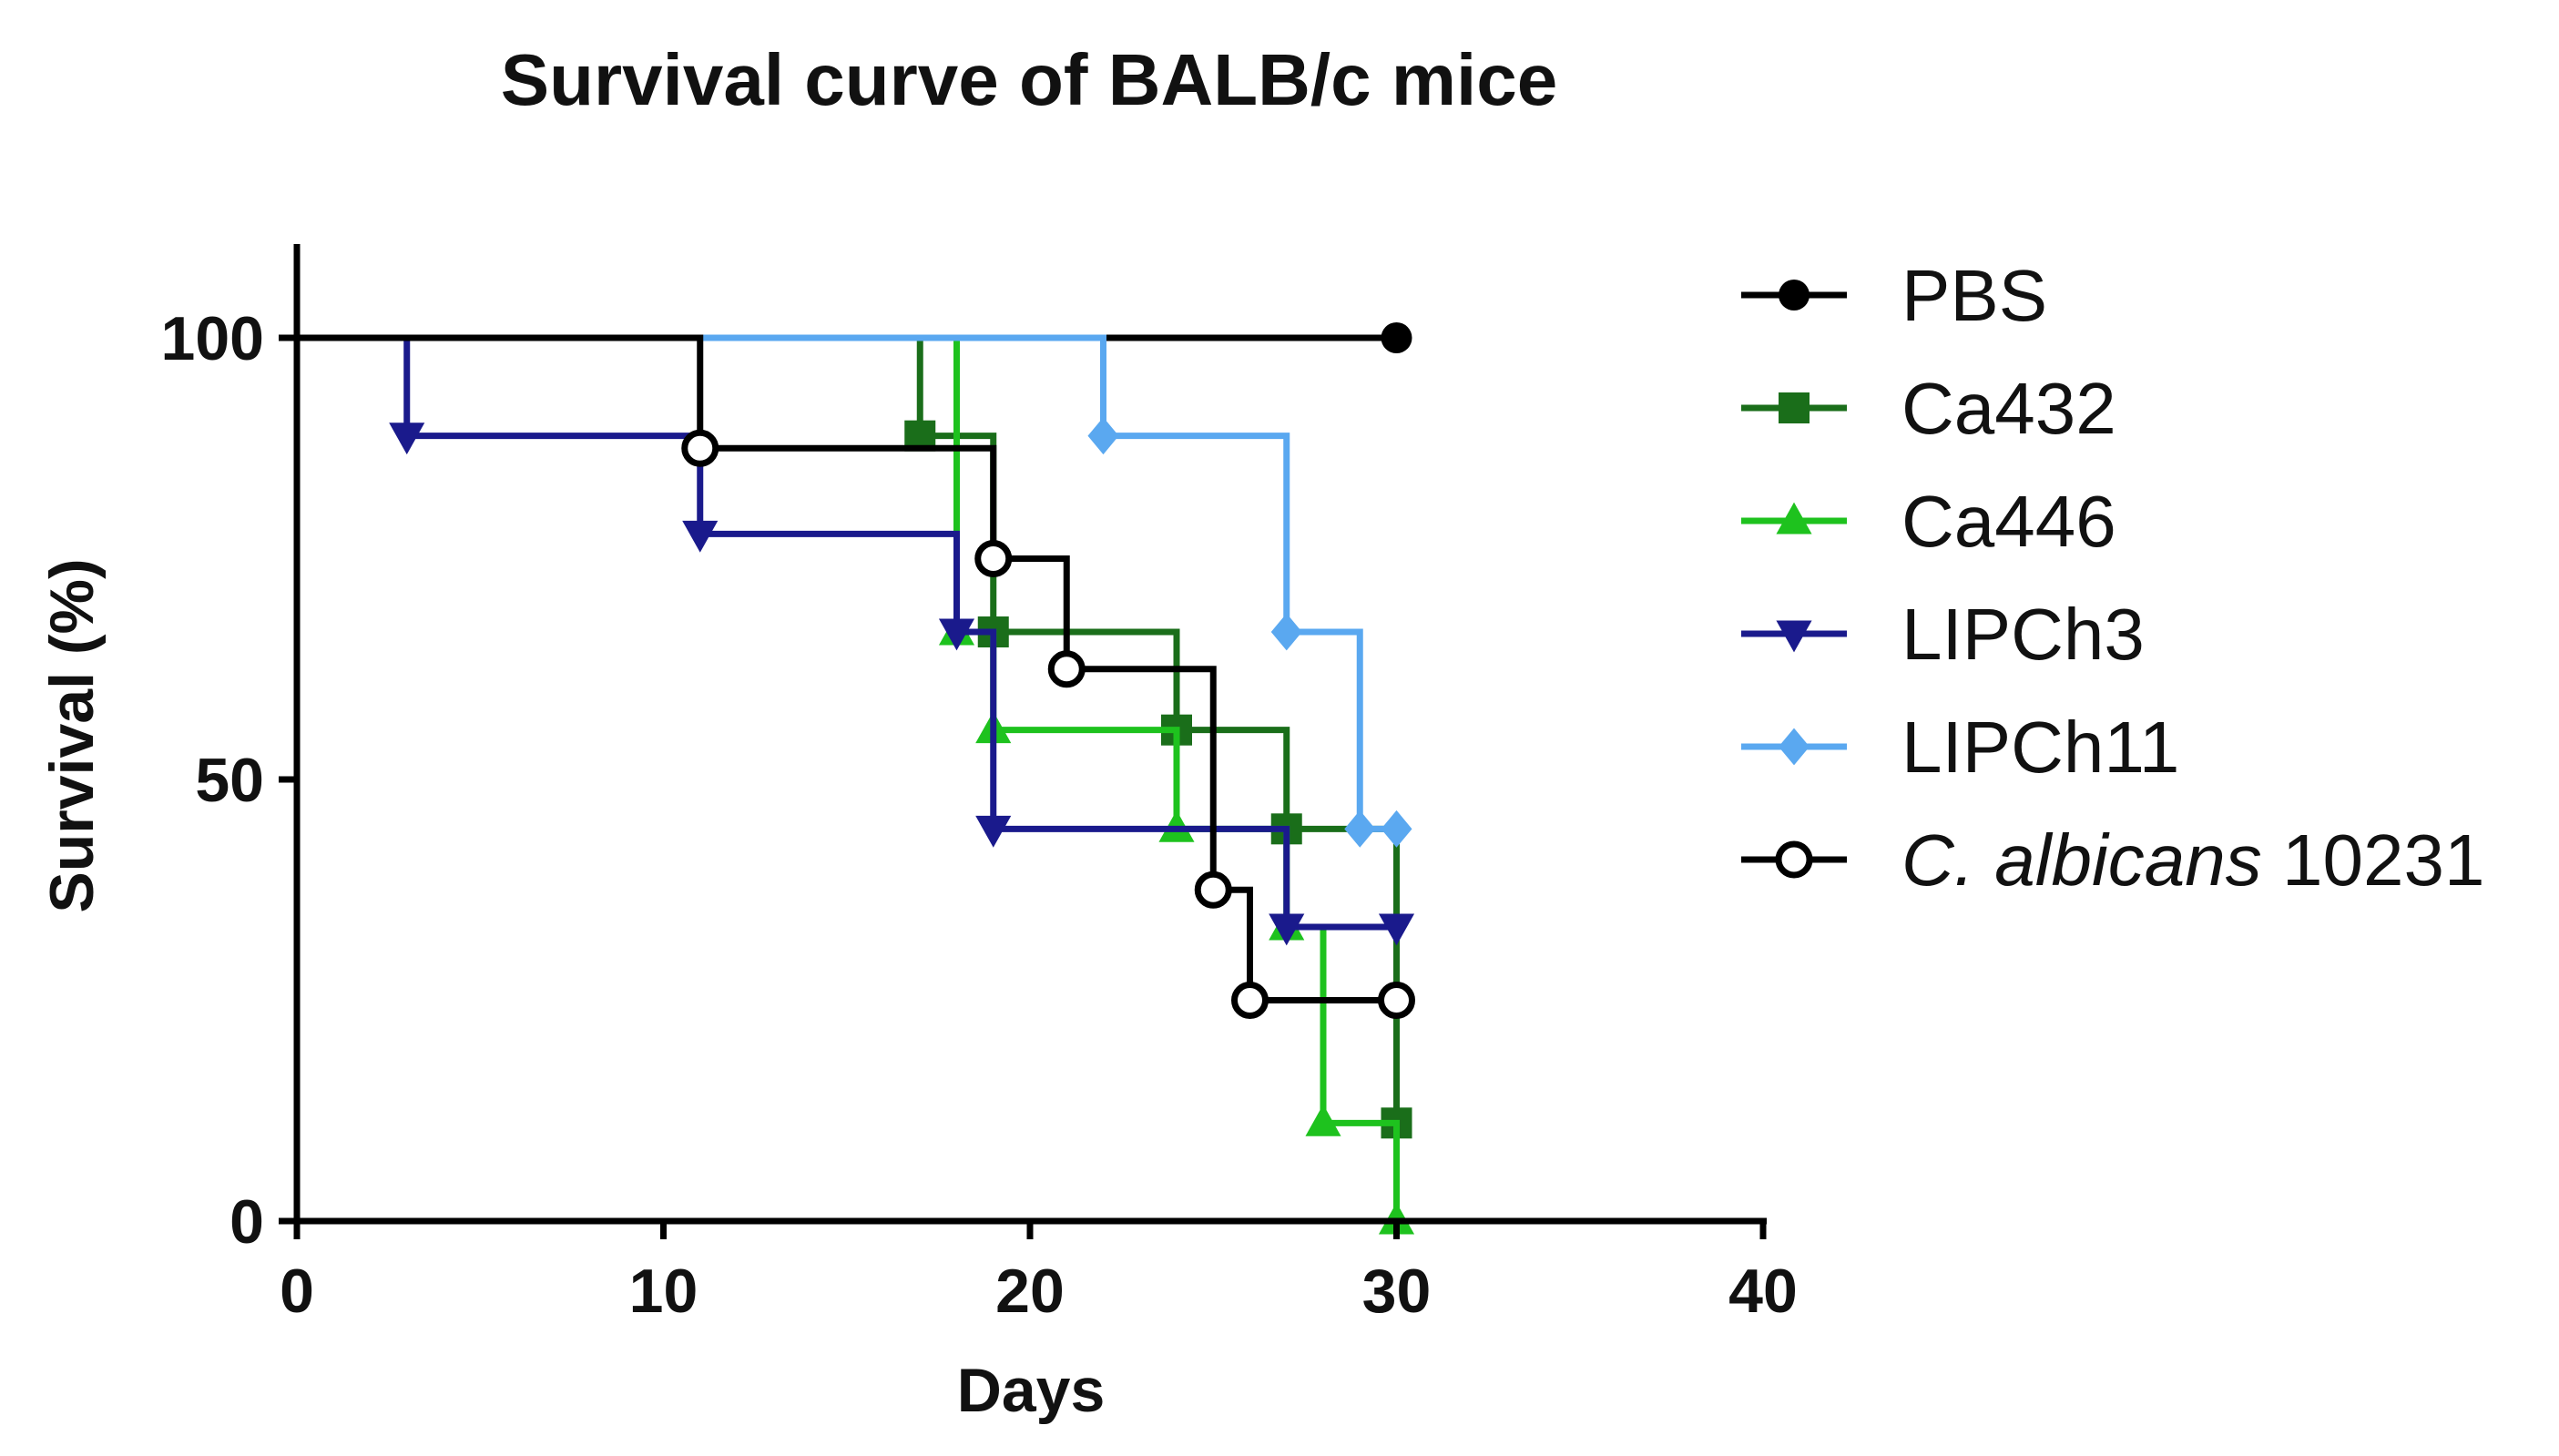  I want to click on x-axis-label: Days, so click(1031, 1390).